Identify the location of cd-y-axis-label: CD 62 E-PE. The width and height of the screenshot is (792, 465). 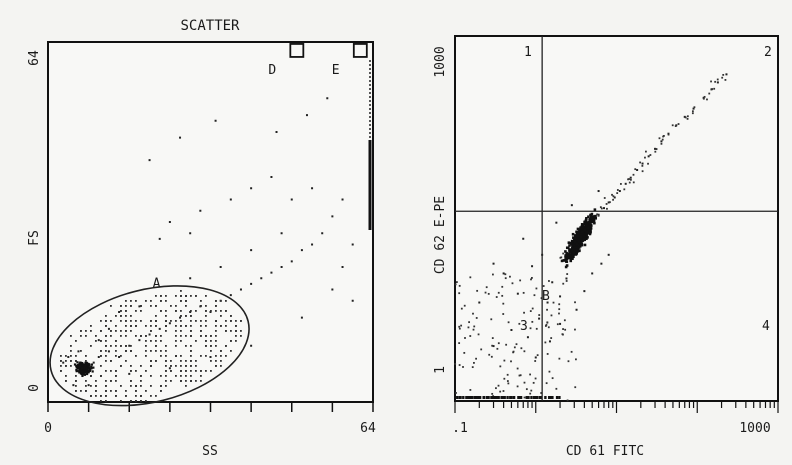
(440, 235).